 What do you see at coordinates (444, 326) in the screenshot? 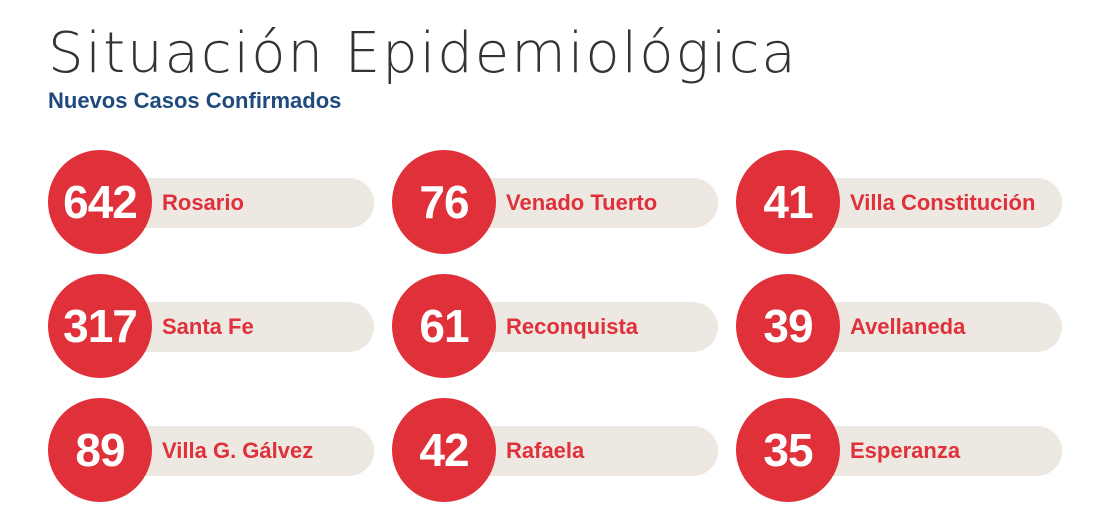
I see `case-count-badge: 61` at bounding box center [444, 326].